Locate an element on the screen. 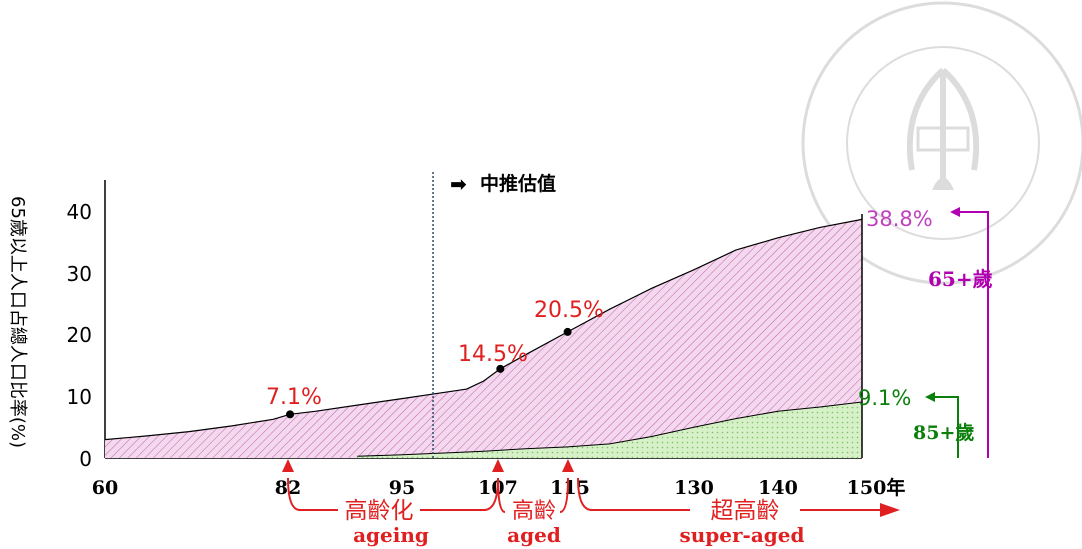  y-tick-0: 0 is located at coordinates (85, 459).